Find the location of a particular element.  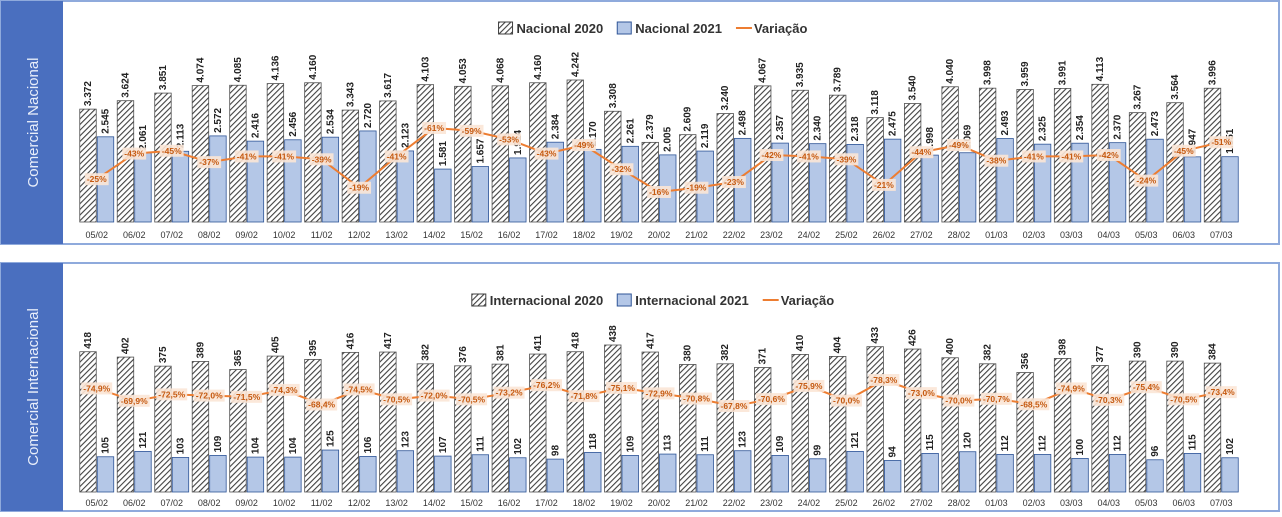

data-label: 4.103 is located at coordinates (425, 68).